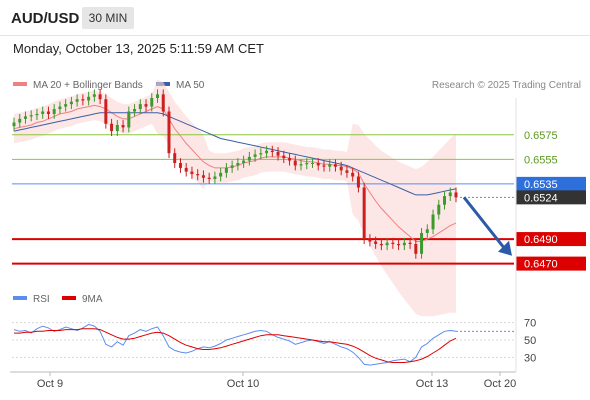 Image resolution: width=590 pixels, height=400 pixels. What do you see at coordinates (41, 299) in the screenshot?
I see `rsi-legend-label: RSI` at bounding box center [41, 299].